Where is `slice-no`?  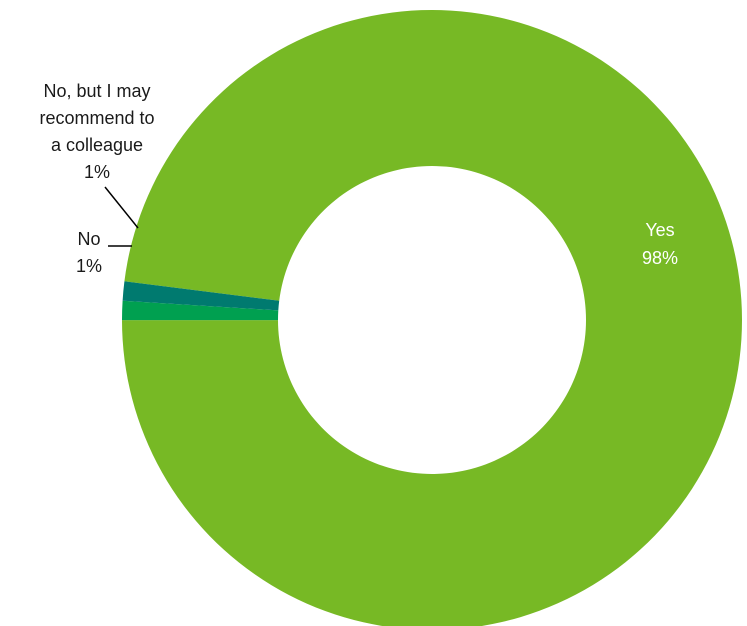 slice-no is located at coordinates (200, 310).